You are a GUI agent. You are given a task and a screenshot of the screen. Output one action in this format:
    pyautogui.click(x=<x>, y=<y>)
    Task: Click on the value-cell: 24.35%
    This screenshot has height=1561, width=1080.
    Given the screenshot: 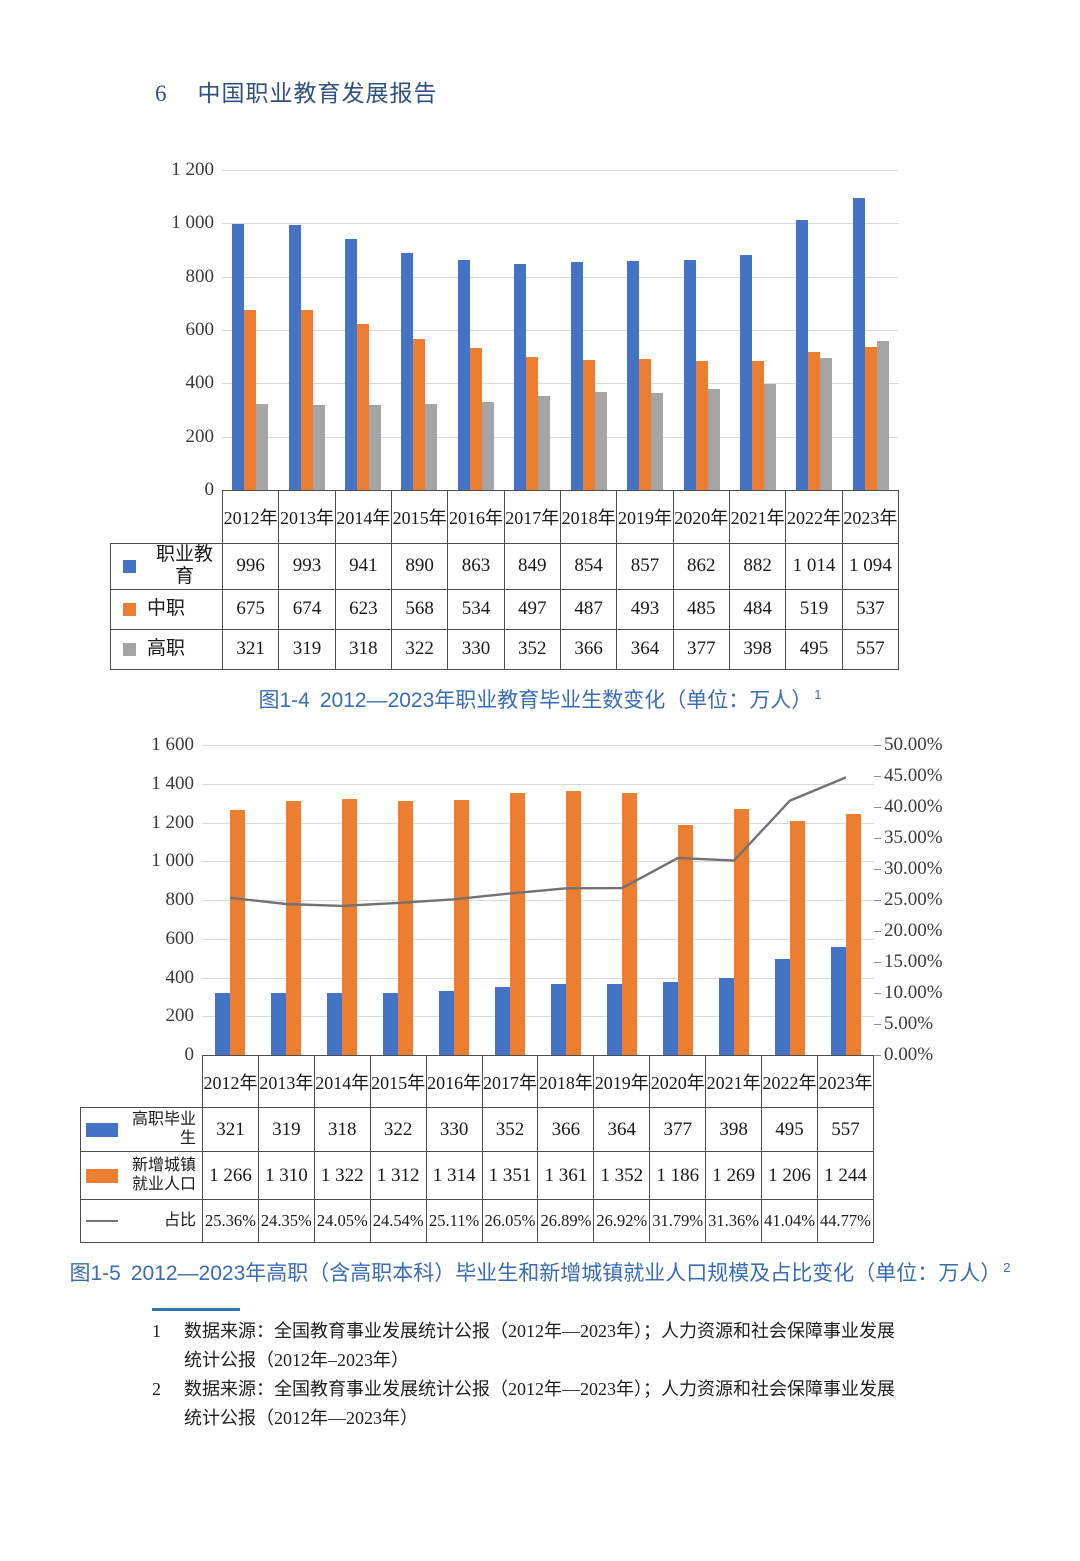 What is the action you would take?
    pyautogui.click(x=286, y=1221)
    